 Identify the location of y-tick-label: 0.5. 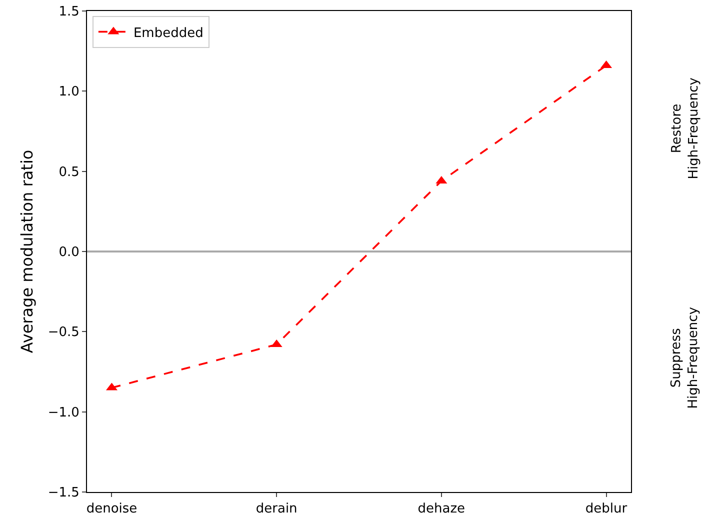
(69, 172).